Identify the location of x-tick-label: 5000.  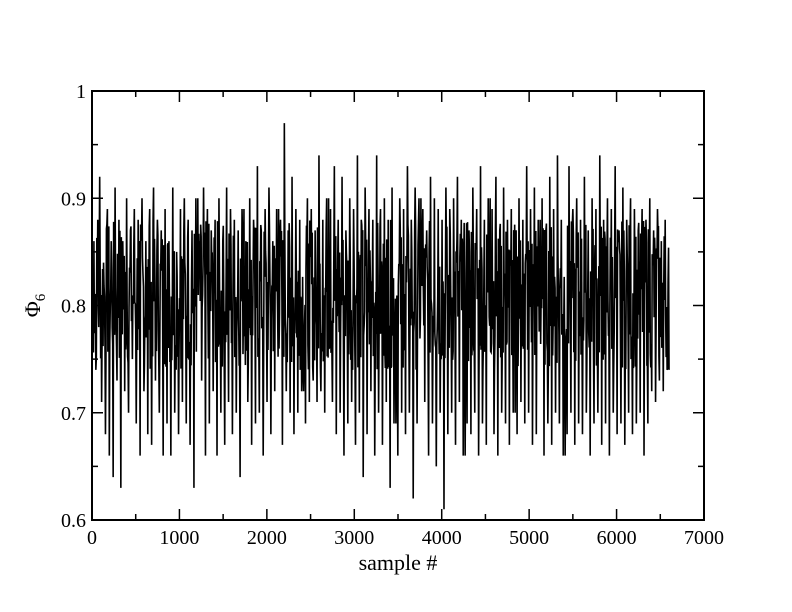
(529, 538).